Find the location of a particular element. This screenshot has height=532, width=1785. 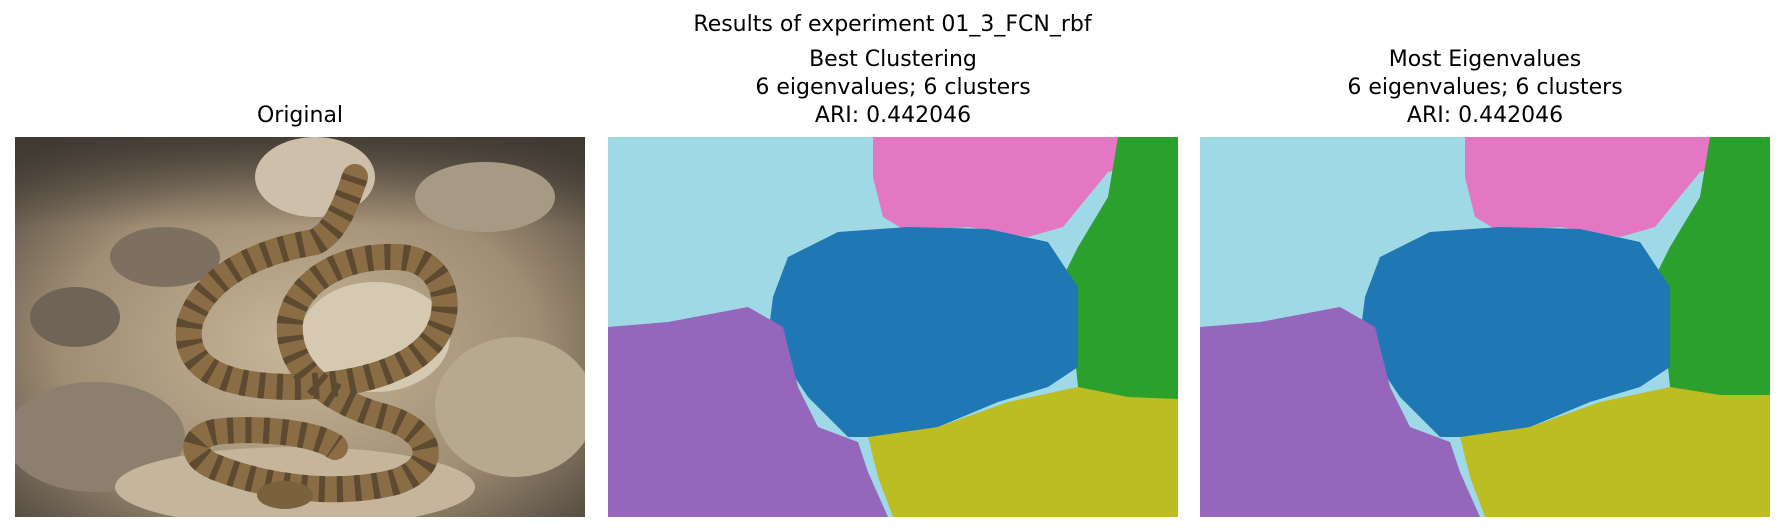

panel-title-line: Most Eigenvalues is located at coordinates (1485, 59).